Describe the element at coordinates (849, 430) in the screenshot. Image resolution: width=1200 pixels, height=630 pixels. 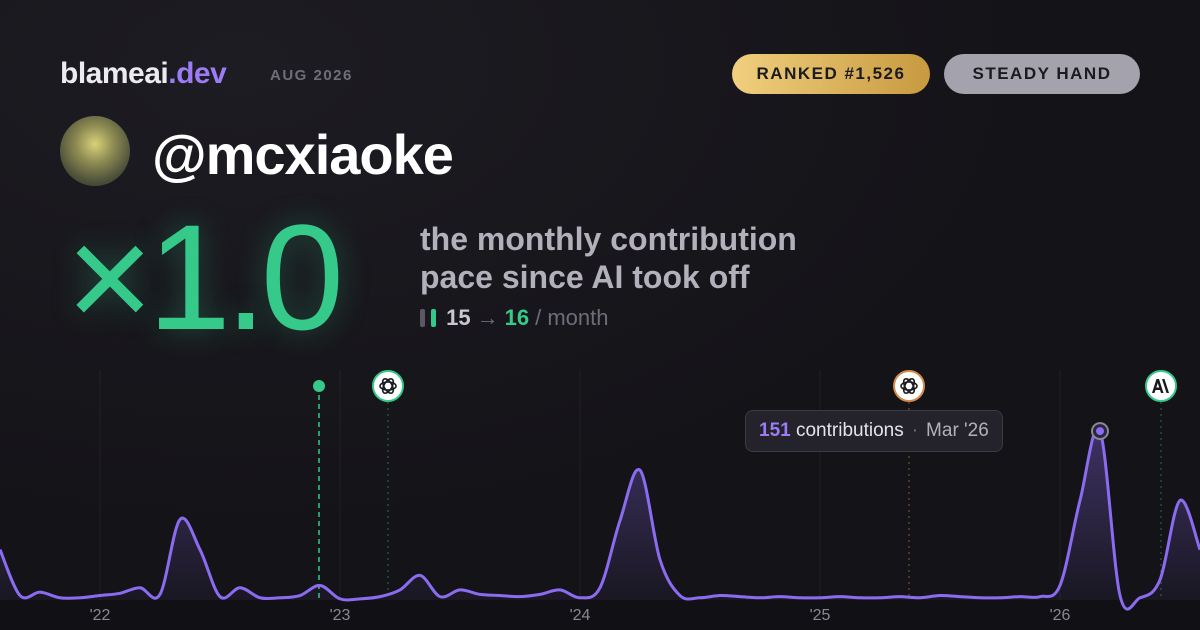
I see `tooltip-unit: contributions` at that location.